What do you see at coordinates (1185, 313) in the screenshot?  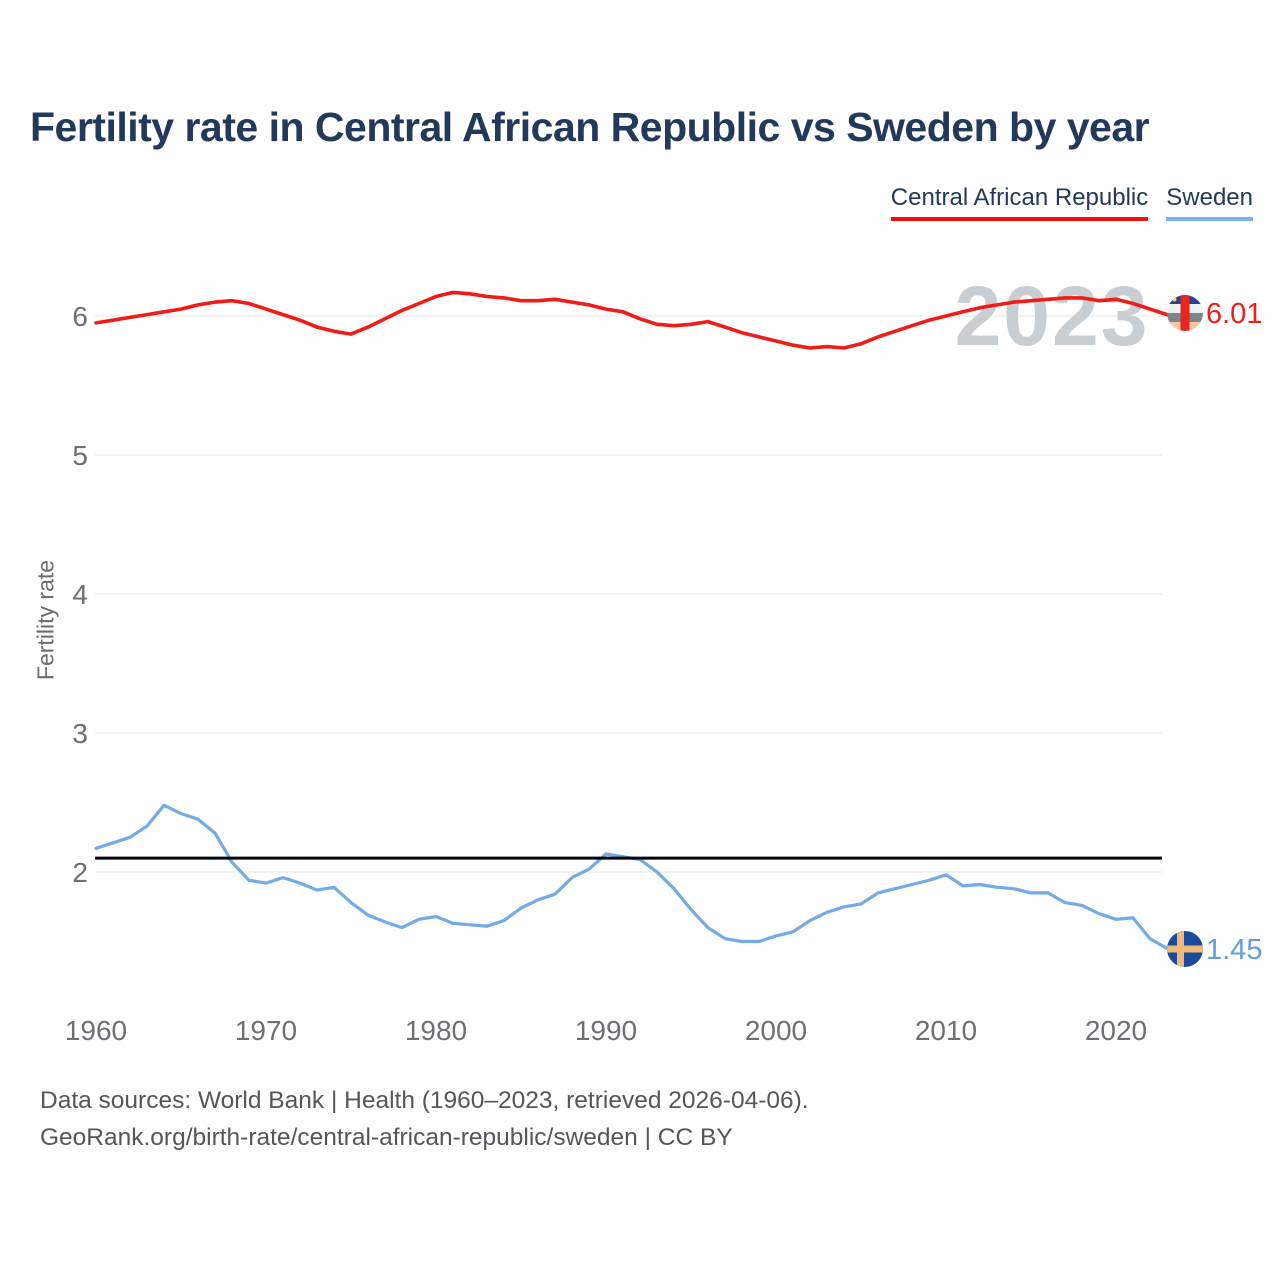 I see `central-african-republic-flag-icon` at bounding box center [1185, 313].